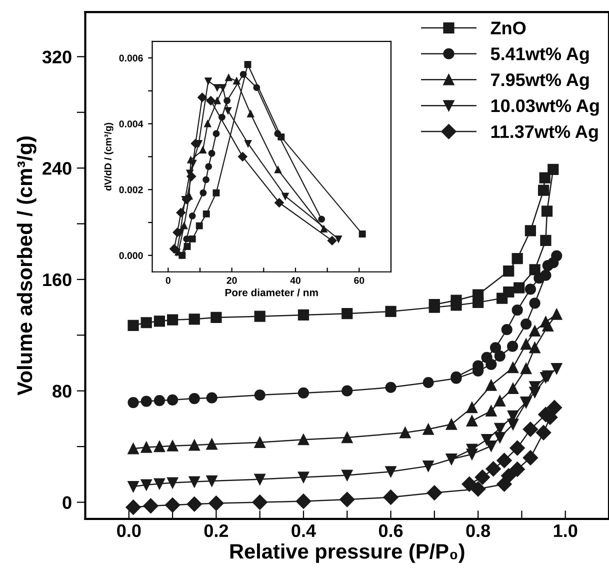 The height and width of the screenshot is (576, 609). What do you see at coordinates (304, 531) in the screenshot?
I see `x-tick-label: 0.4` at bounding box center [304, 531].